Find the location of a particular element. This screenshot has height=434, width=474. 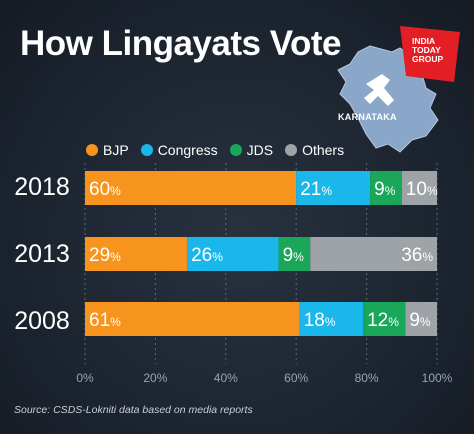

category-label-2008: 2008 is located at coordinates (42, 321).